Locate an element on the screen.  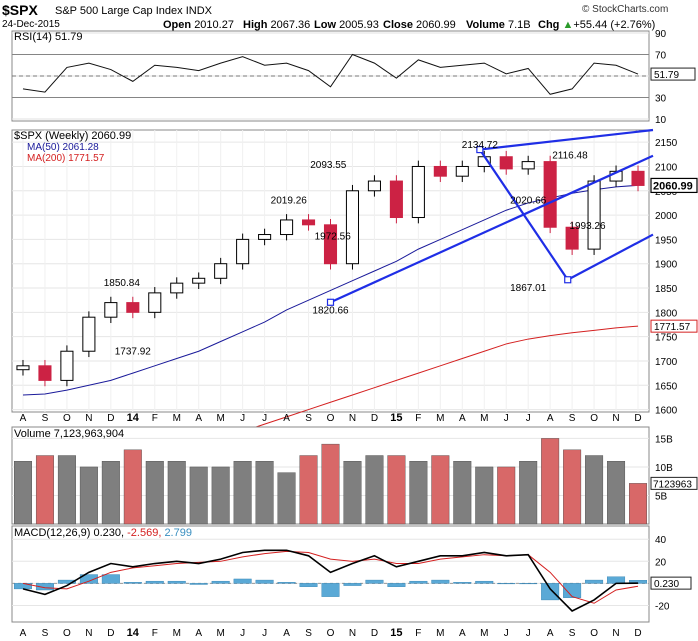
macd-line is located at coordinates (330, 580).